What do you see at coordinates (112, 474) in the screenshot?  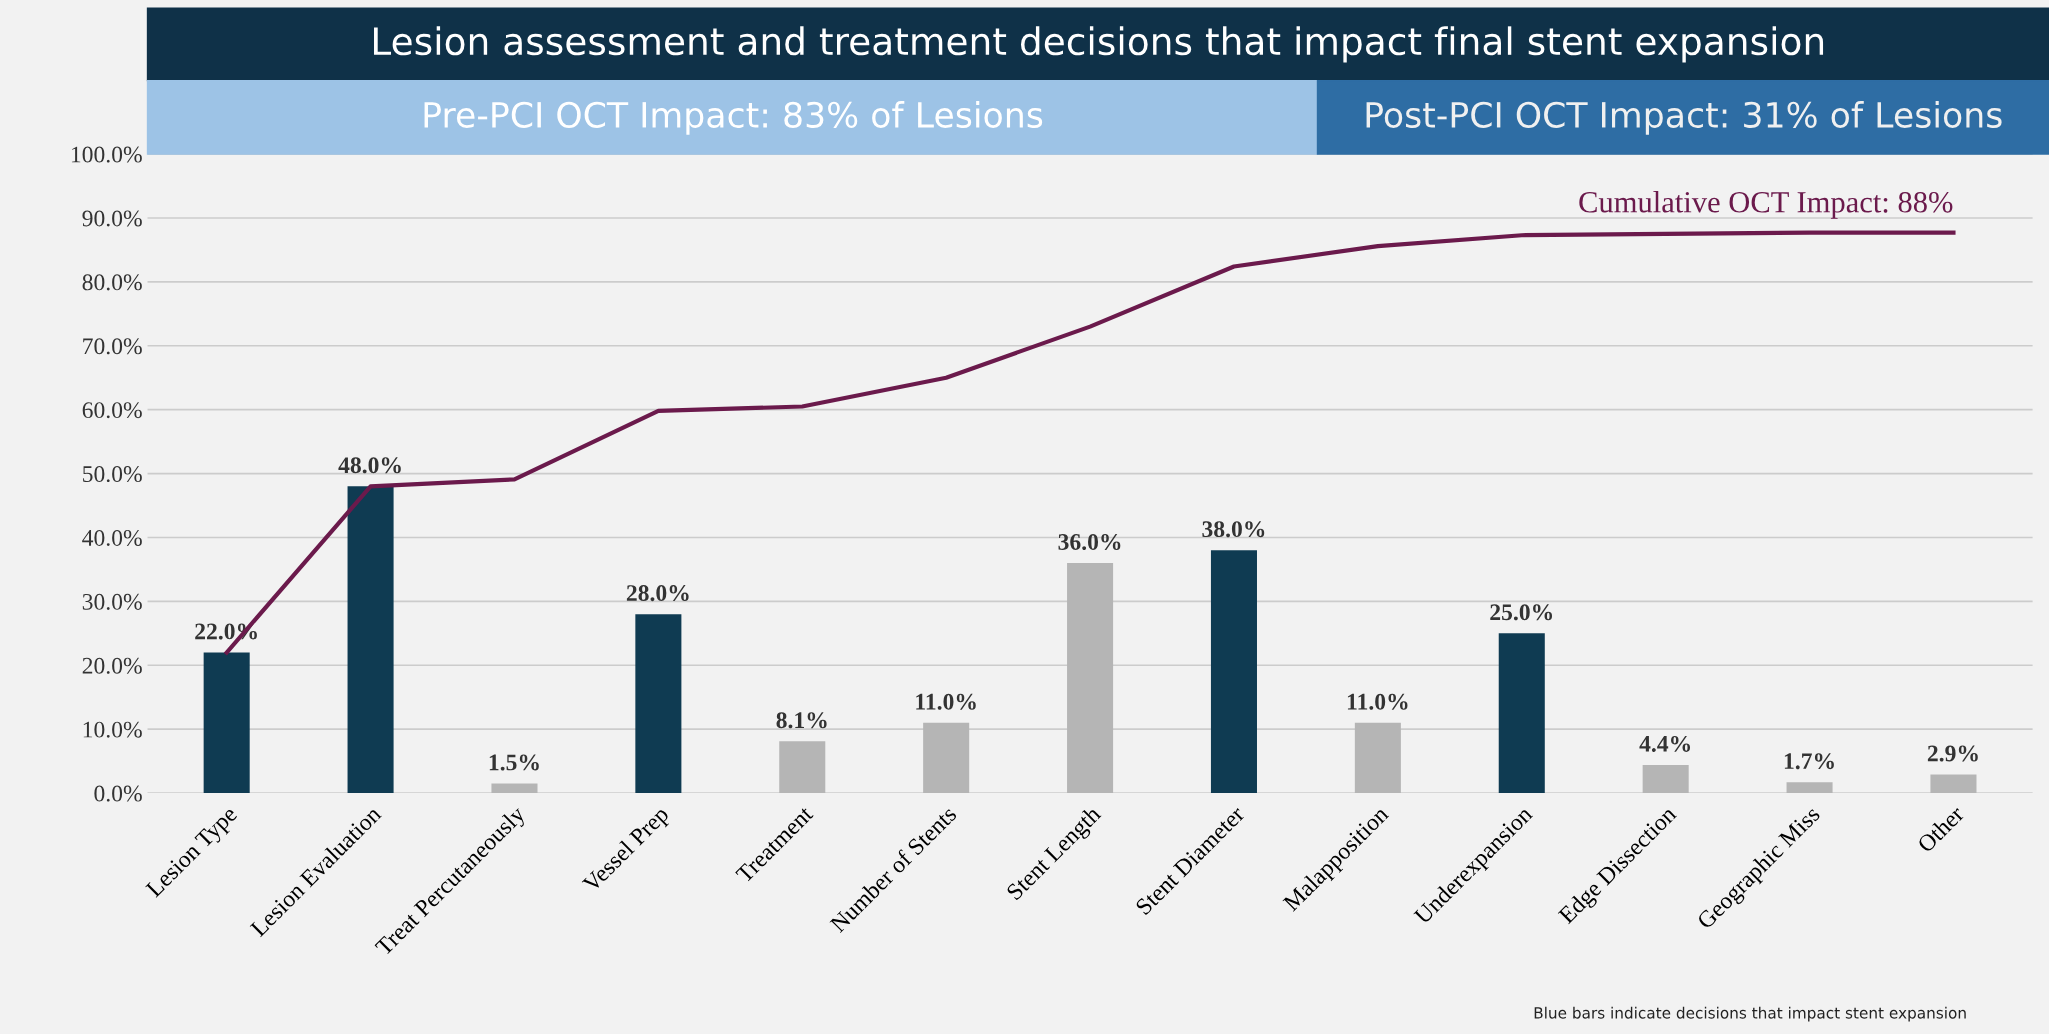 I see `y-tick-label: 50.0%` at bounding box center [112, 474].